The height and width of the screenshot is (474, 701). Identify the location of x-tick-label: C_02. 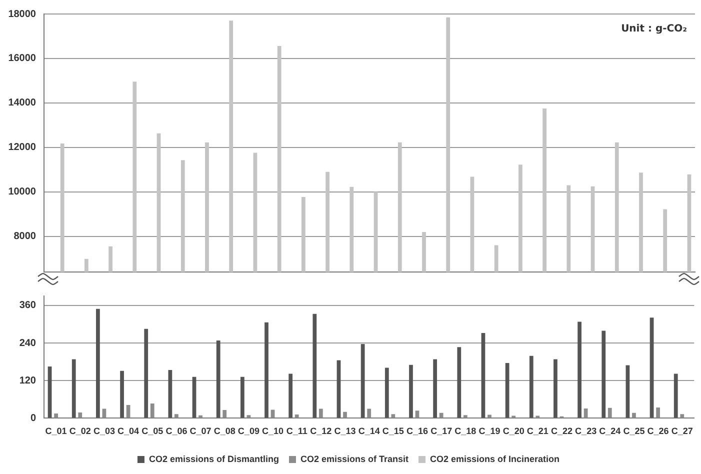
(80, 431).